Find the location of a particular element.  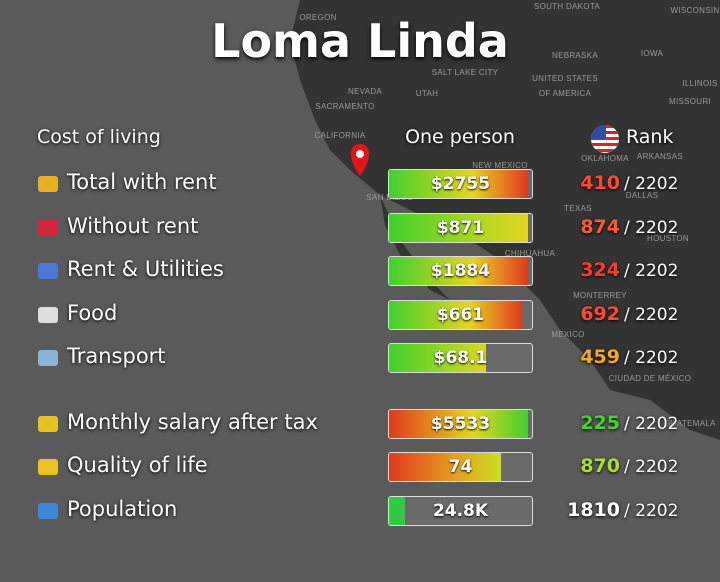

map-label: UNITED STATES is located at coordinates (565, 78).